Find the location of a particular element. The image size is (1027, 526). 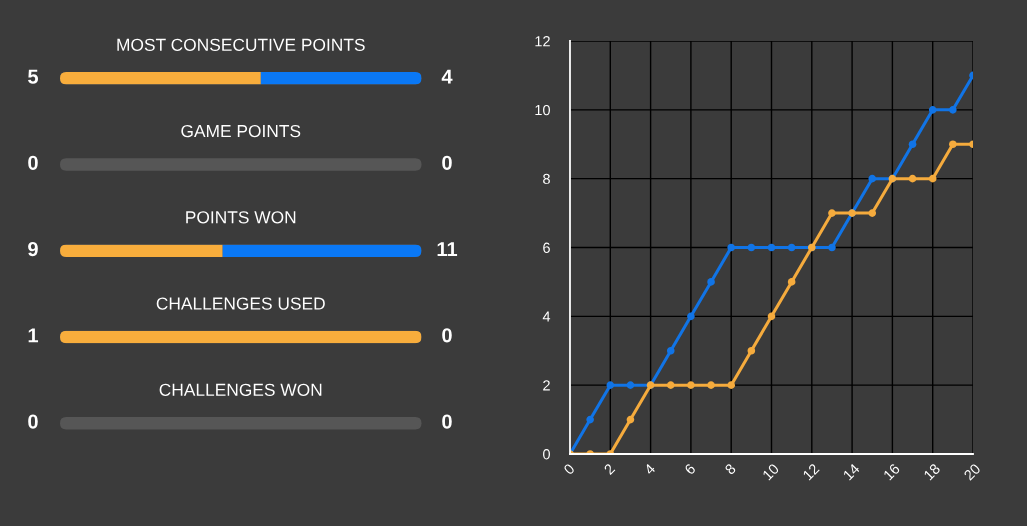

data-label: 5 is located at coordinates (33, 76).